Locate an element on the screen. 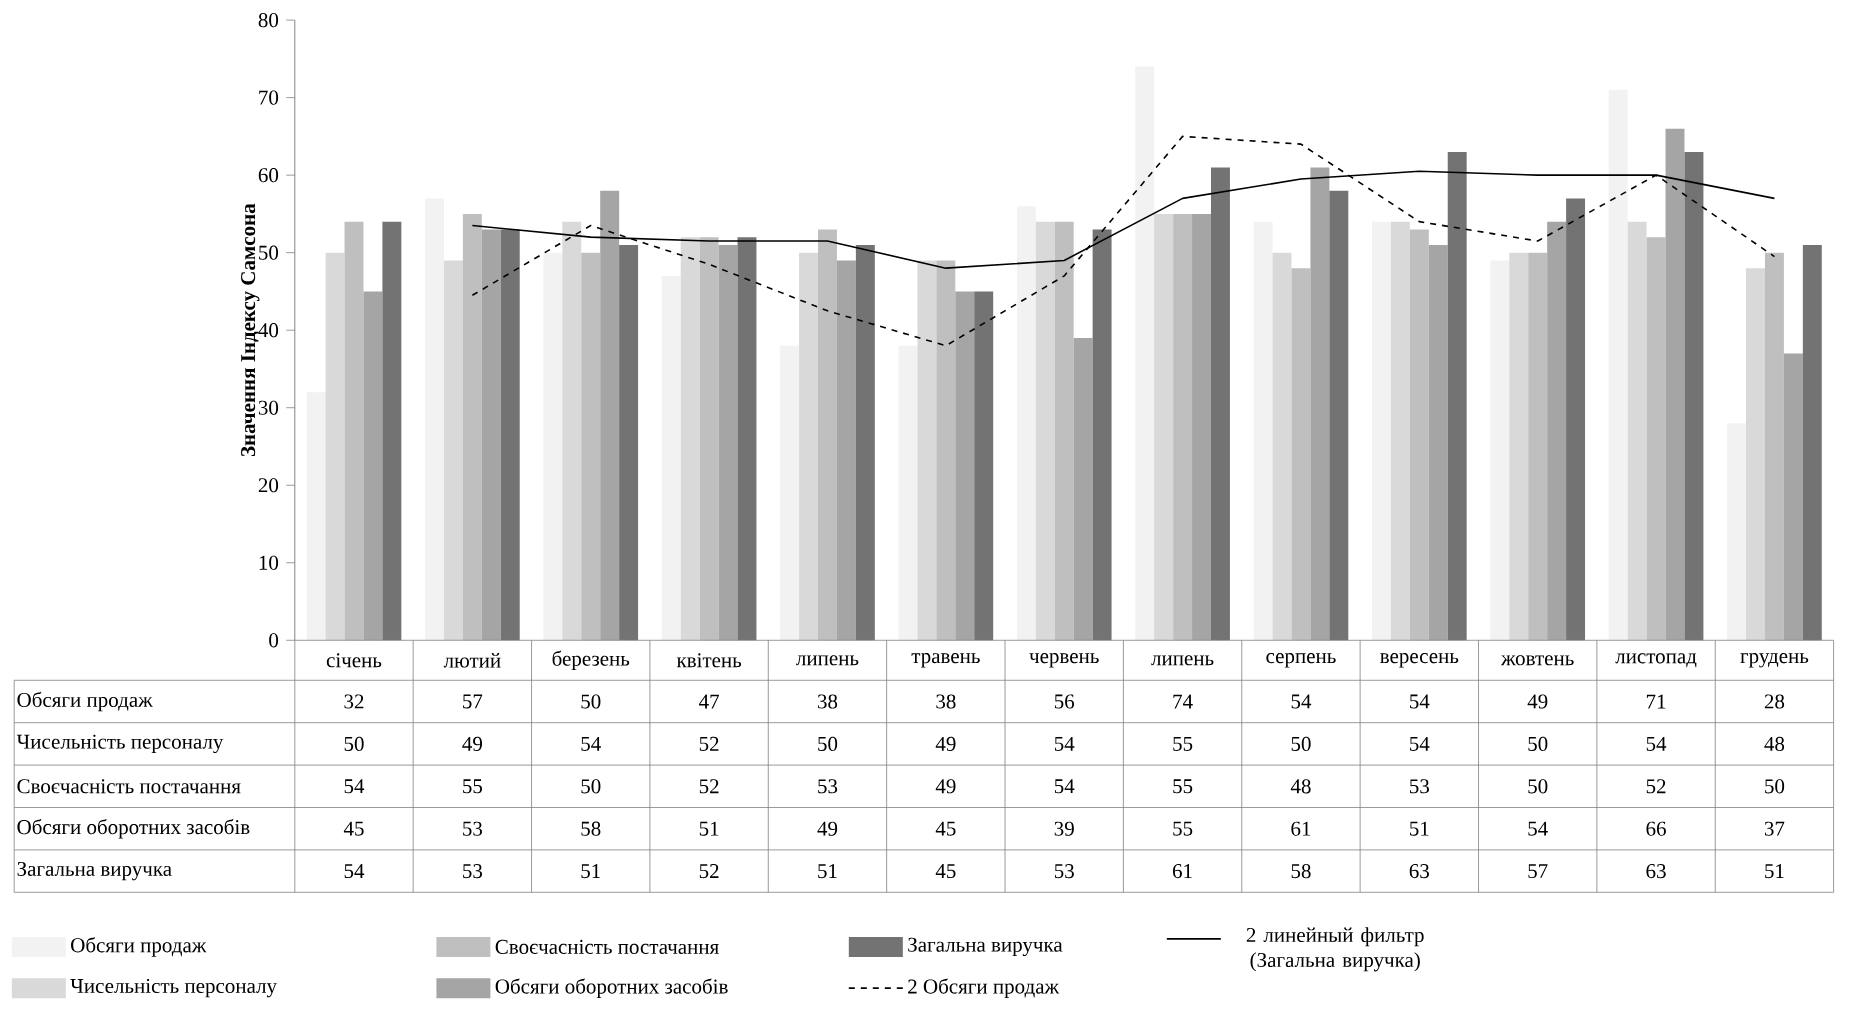  data-label: 71 is located at coordinates (1656, 701).